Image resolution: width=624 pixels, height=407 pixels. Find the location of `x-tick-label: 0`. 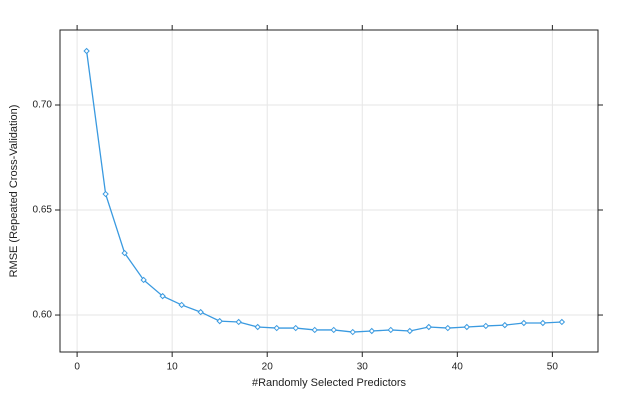

x-tick-label: 0 is located at coordinates (77, 367).